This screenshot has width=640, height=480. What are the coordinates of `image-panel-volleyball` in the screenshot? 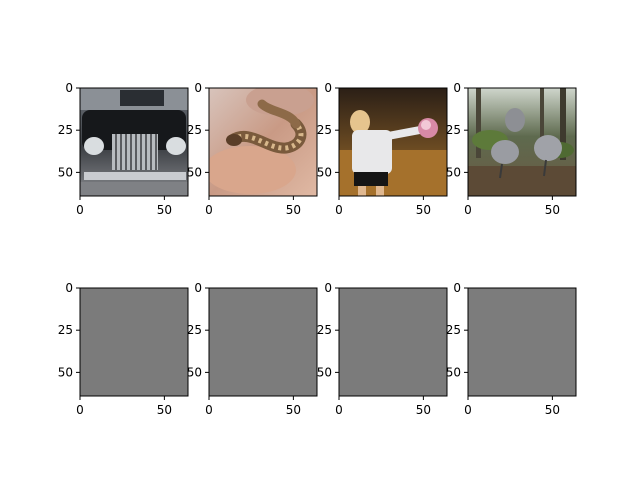 It's located at (393, 142).